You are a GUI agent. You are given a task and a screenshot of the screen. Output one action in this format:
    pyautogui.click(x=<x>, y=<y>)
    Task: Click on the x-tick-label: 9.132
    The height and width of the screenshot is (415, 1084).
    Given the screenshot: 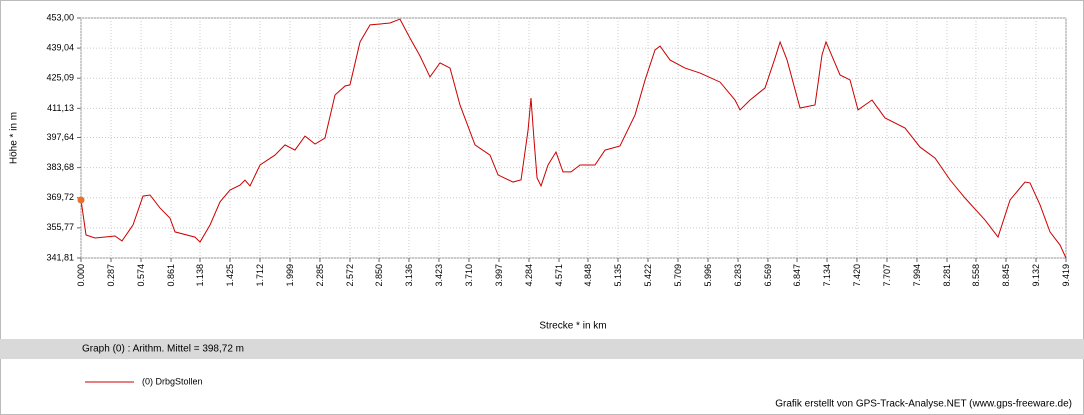 What is the action you would take?
    pyautogui.click(x=1036, y=275)
    